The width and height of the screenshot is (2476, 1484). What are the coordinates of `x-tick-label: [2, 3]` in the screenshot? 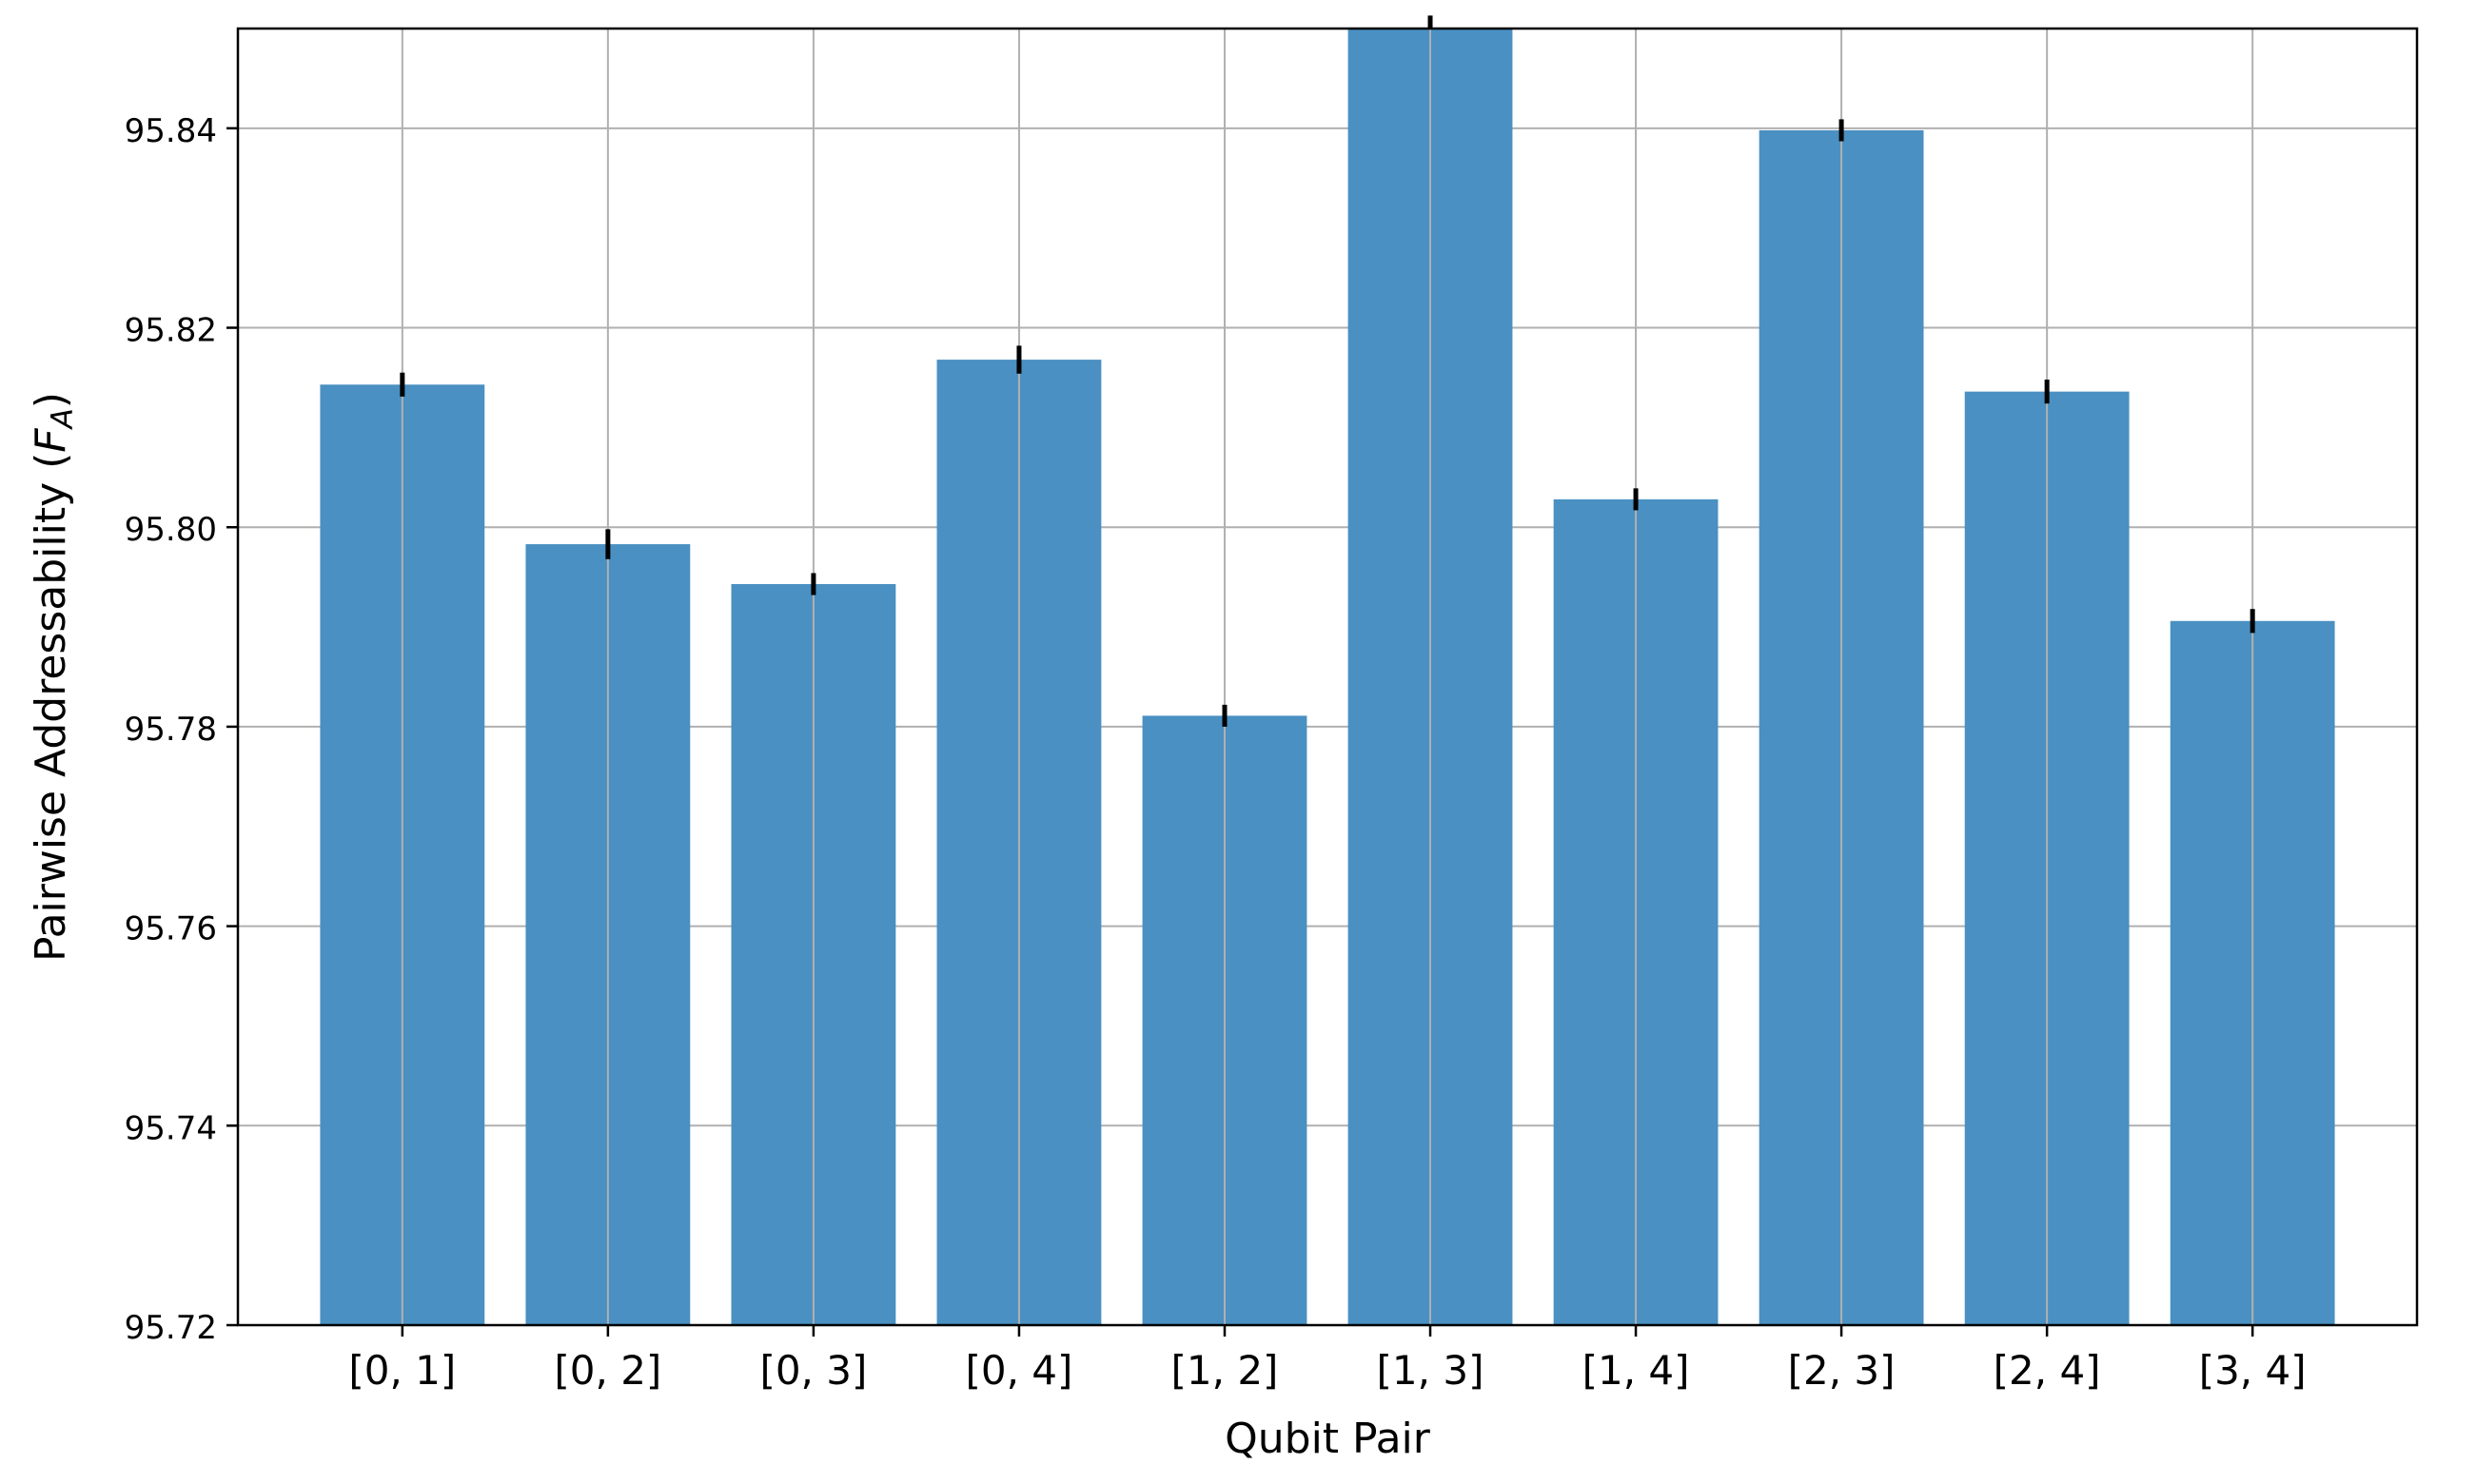 It's located at (1842, 1370).